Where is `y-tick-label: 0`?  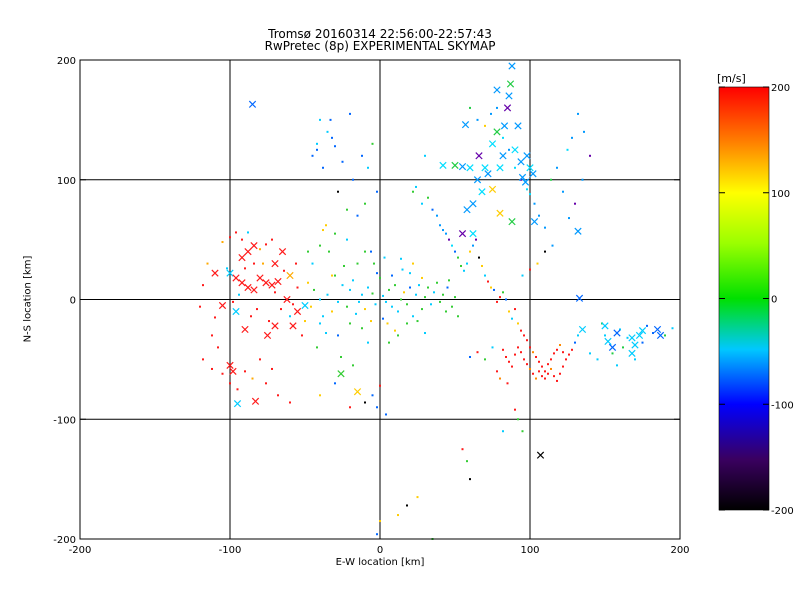
y-tick-label: 0 is located at coordinates (73, 301).